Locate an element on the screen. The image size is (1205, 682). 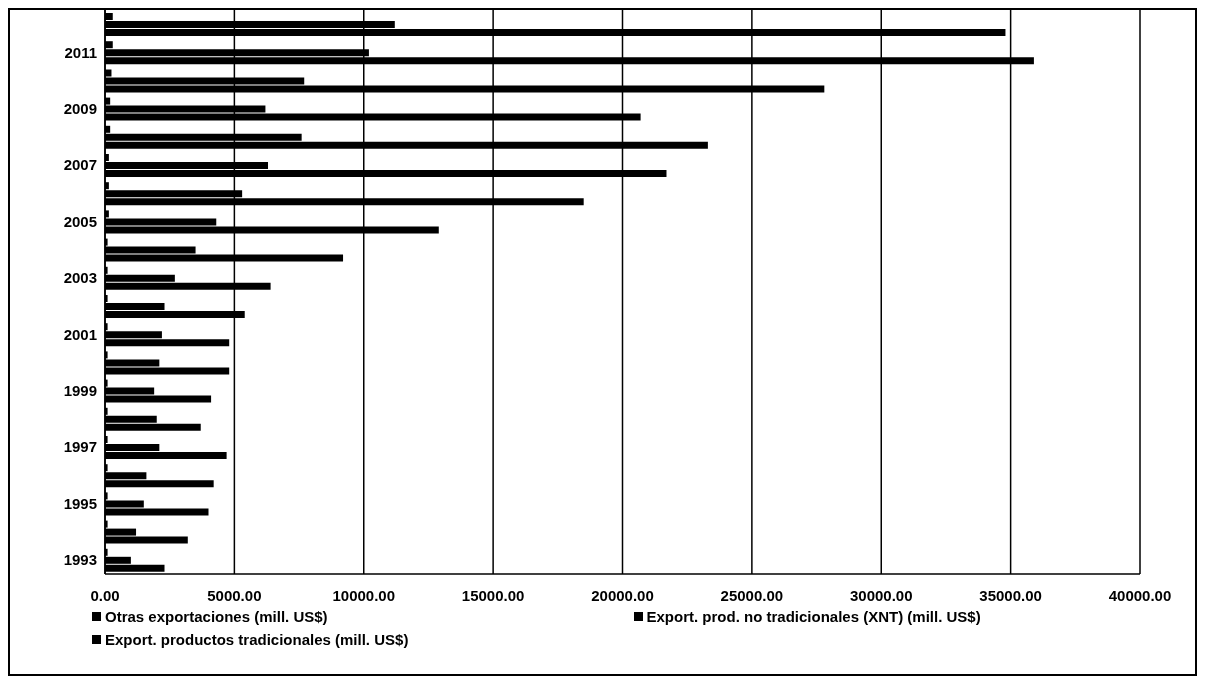
x-tick-label: 15000.00 is located at coordinates (493, 595).